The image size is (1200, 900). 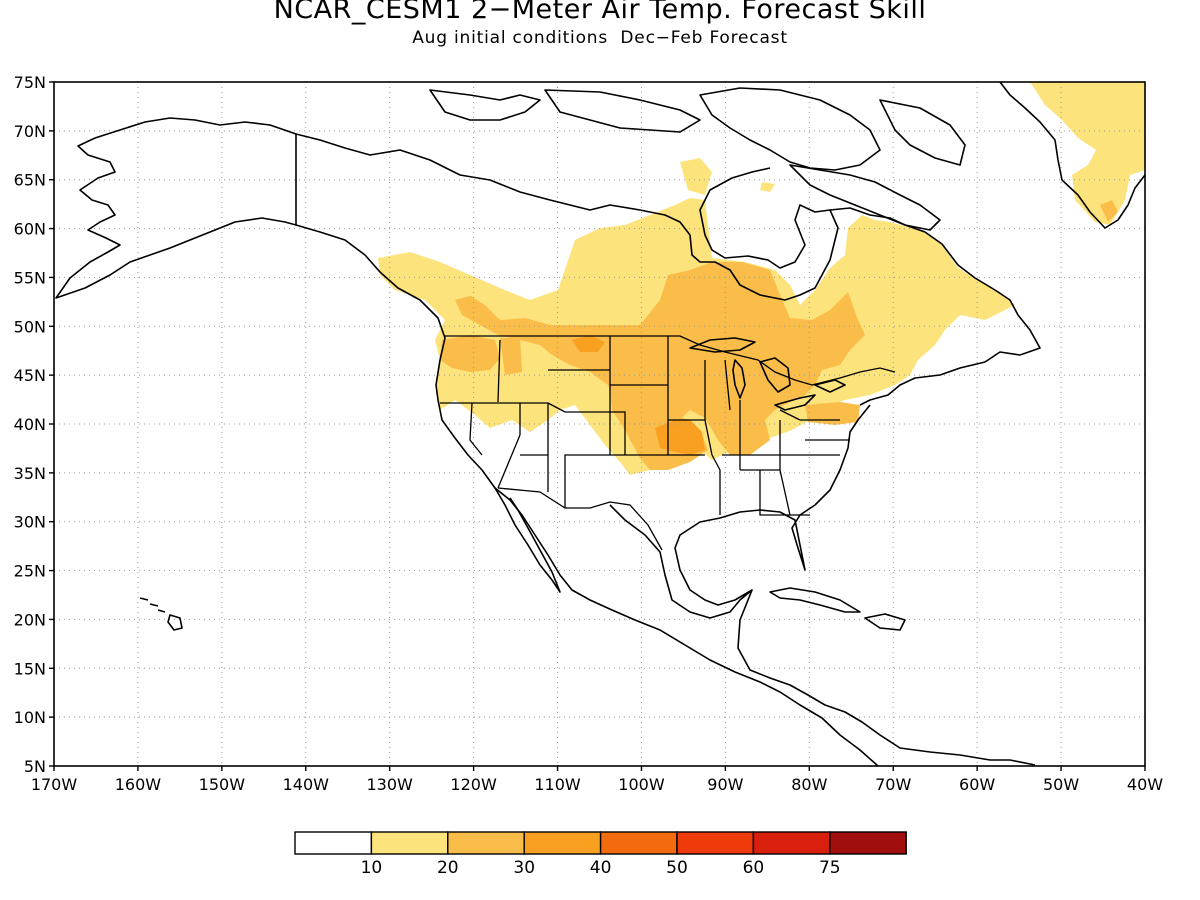 What do you see at coordinates (30, 375) in the screenshot?
I see `lat-tick-label: 45N` at bounding box center [30, 375].